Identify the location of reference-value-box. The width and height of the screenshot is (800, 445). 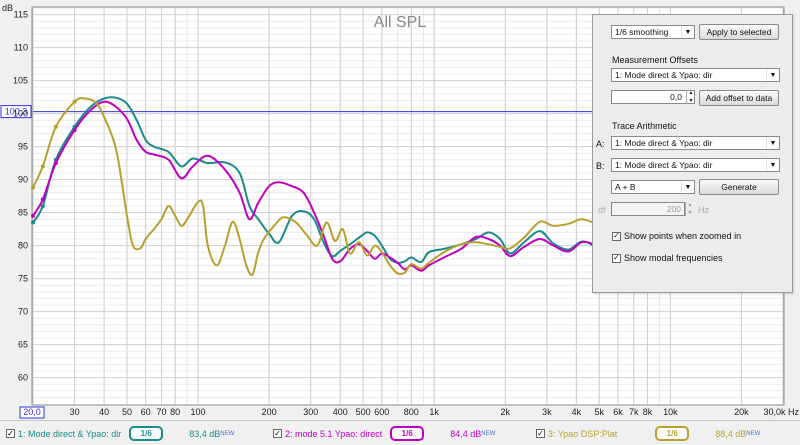
(16, 112).